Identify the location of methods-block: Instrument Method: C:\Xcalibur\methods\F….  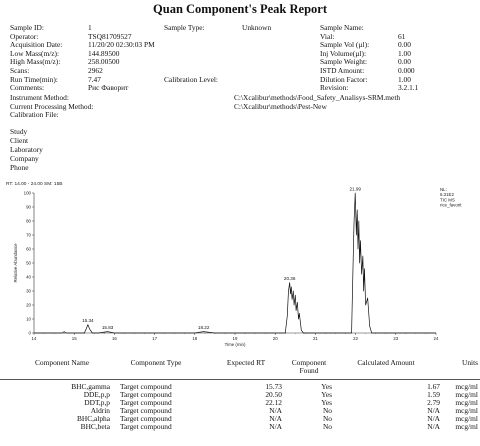
(240, 108).